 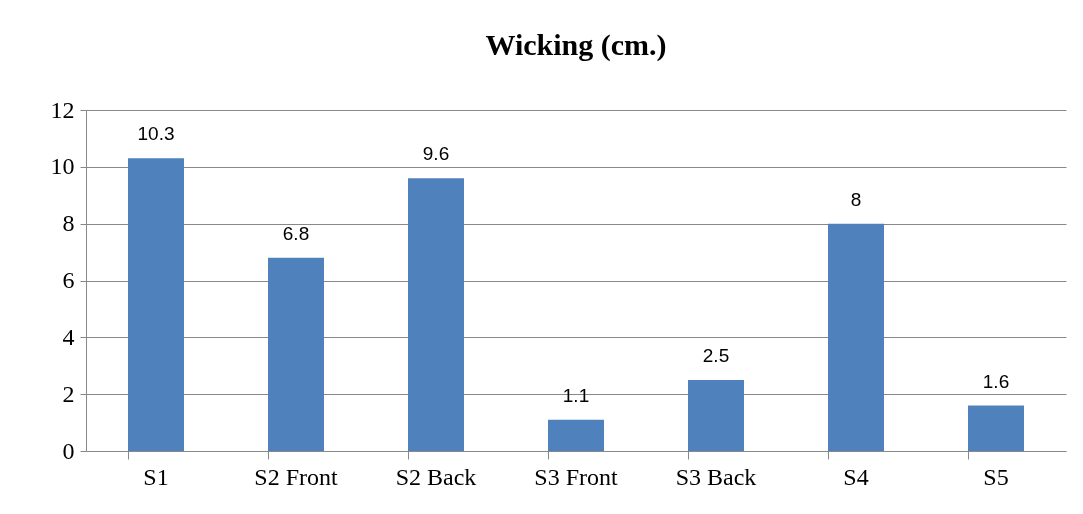 What do you see at coordinates (716, 355) in the screenshot?
I see `data-label: 2.5` at bounding box center [716, 355].